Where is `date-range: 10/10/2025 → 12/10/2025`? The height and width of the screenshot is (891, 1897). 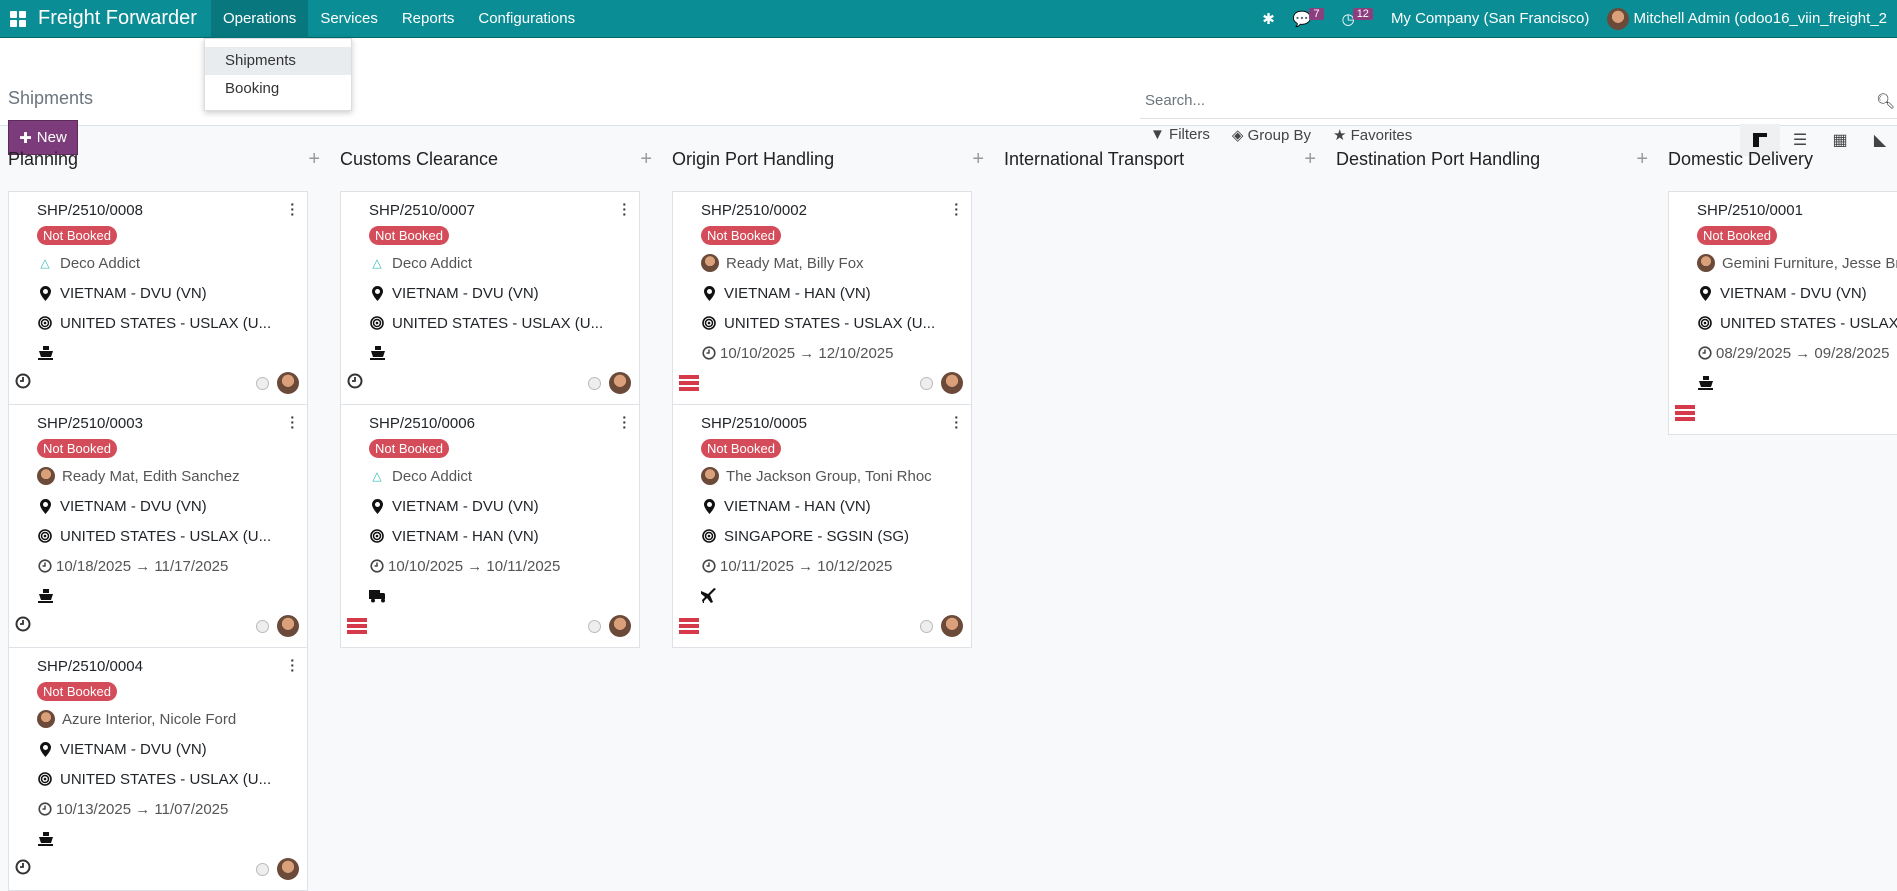 date-range: 10/10/2025 → 12/10/2025 is located at coordinates (807, 353).